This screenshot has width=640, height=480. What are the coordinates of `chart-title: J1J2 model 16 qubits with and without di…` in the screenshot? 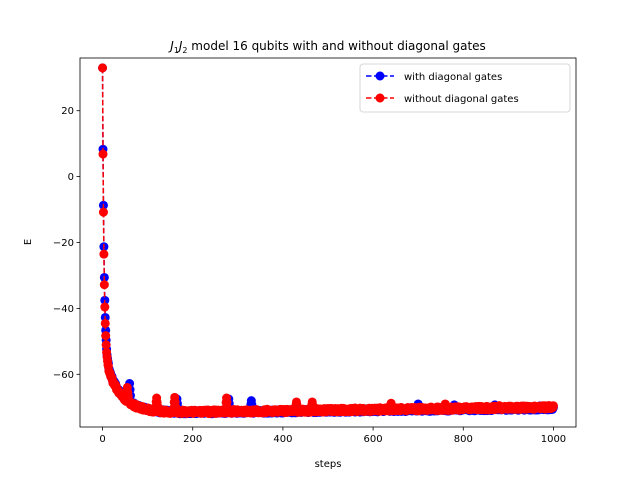 It's located at (327, 47).